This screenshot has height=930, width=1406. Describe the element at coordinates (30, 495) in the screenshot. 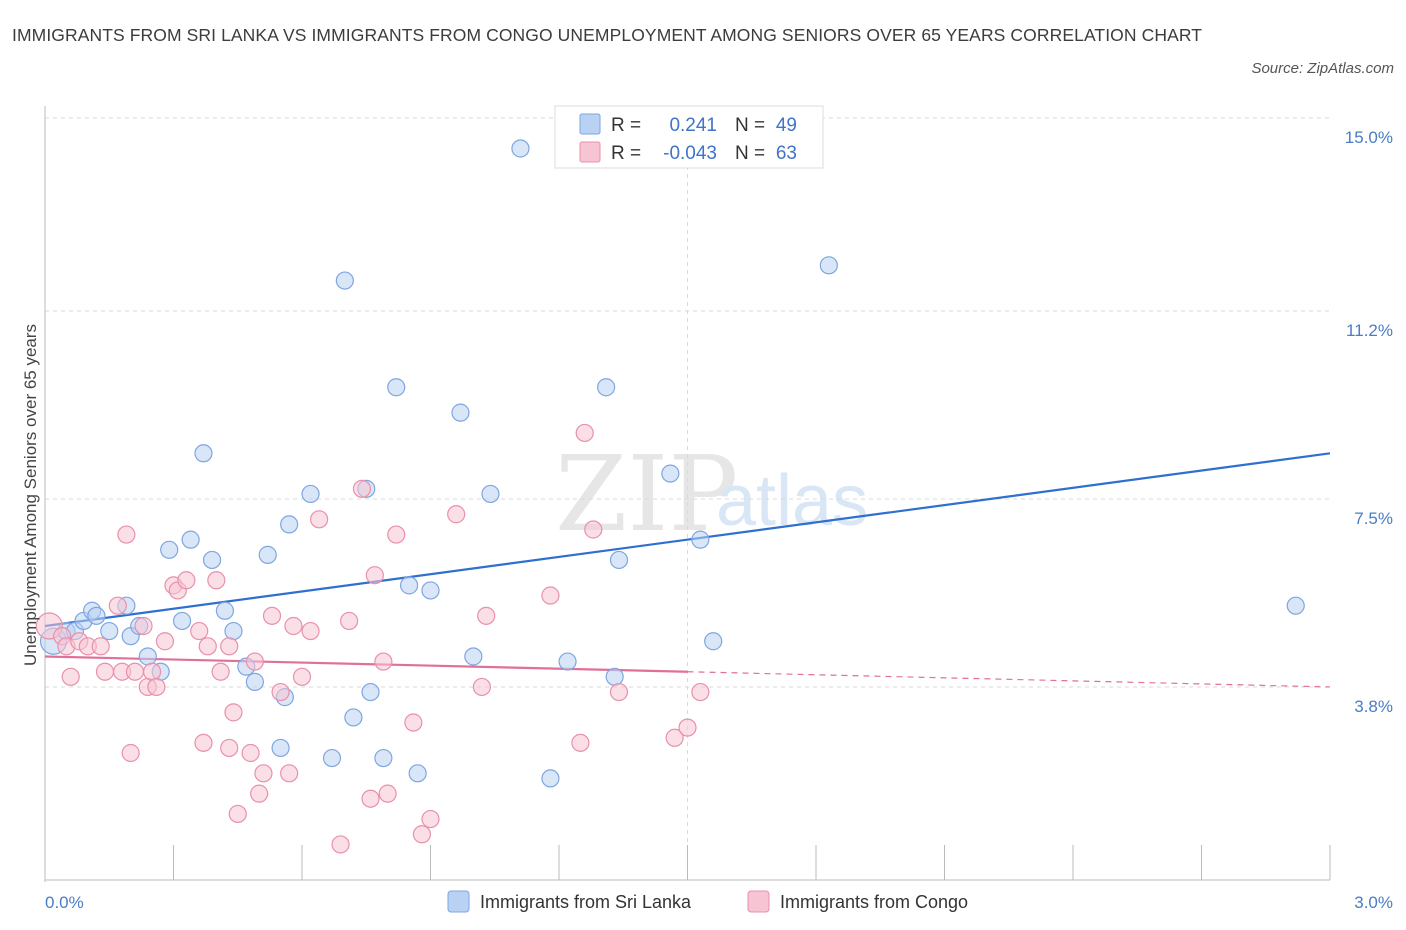

I see `y-axis-label: Unemployment Among Seniors over 65 years` at that location.